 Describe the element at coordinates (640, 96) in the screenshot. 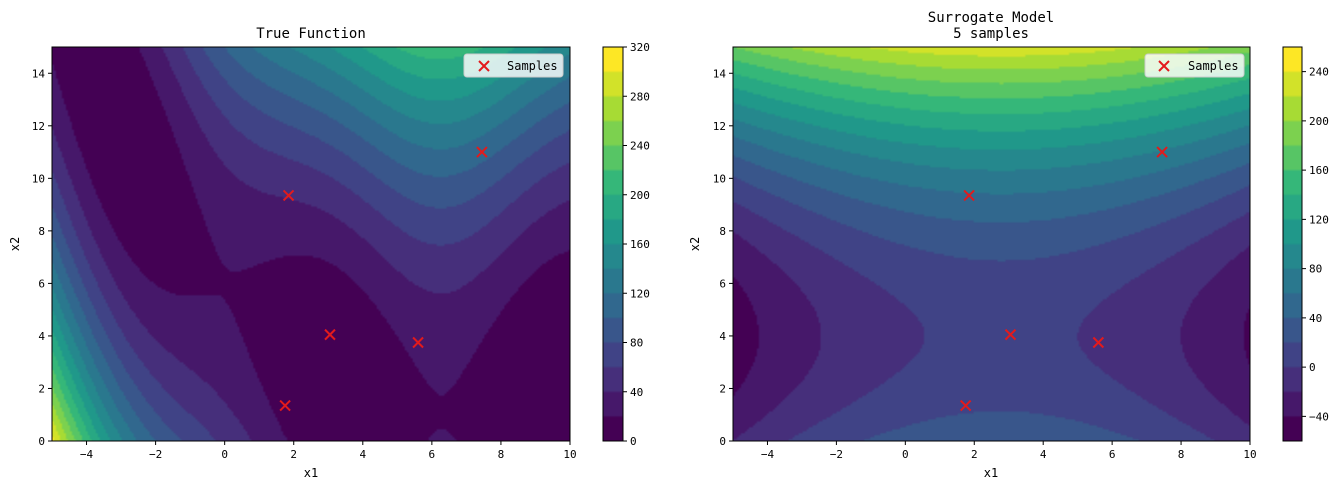

I see `colorbar-tick-label: 280` at that location.